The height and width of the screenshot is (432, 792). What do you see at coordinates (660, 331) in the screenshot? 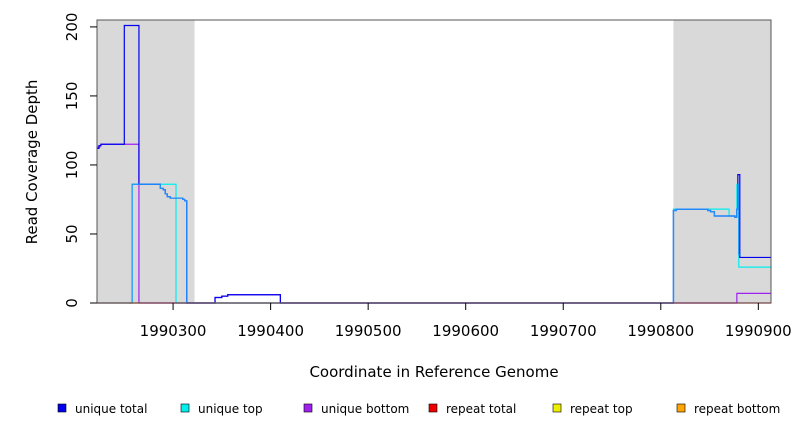
I see `x-tick-label-5: 1990800` at bounding box center [660, 331].